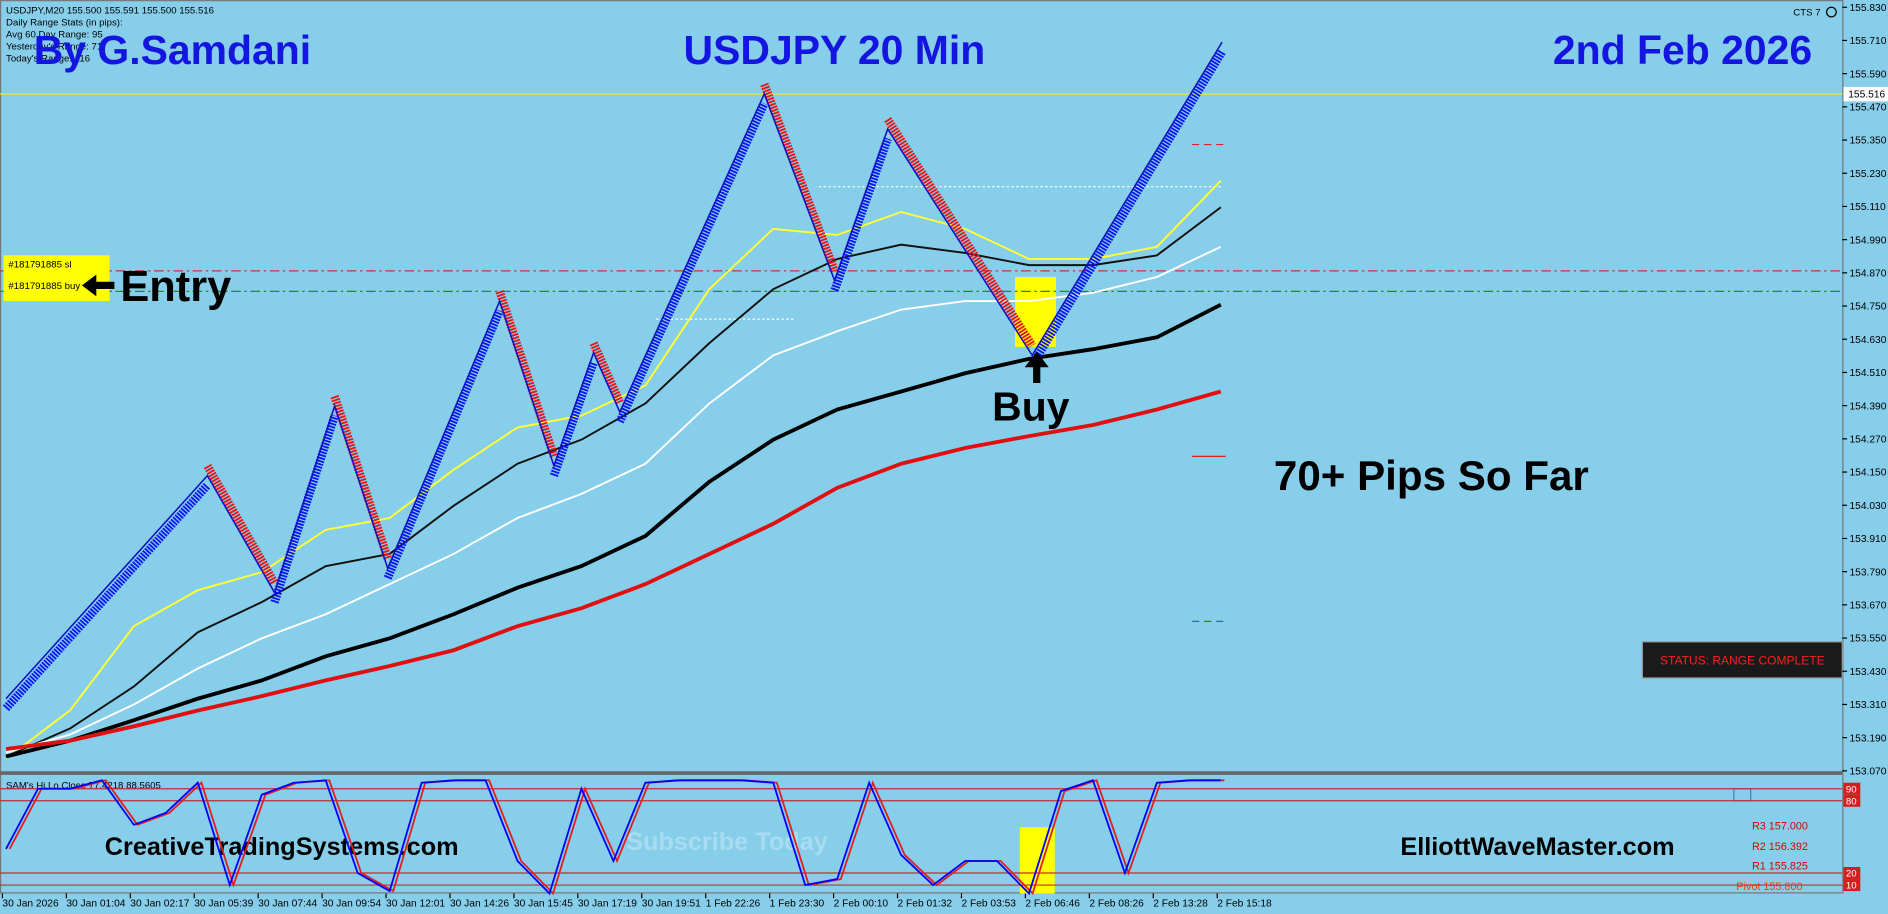 The image size is (1888, 914). What do you see at coordinates (1537, 847) in the screenshot?
I see `site-right: ElliottWaveMaster.com` at bounding box center [1537, 847].